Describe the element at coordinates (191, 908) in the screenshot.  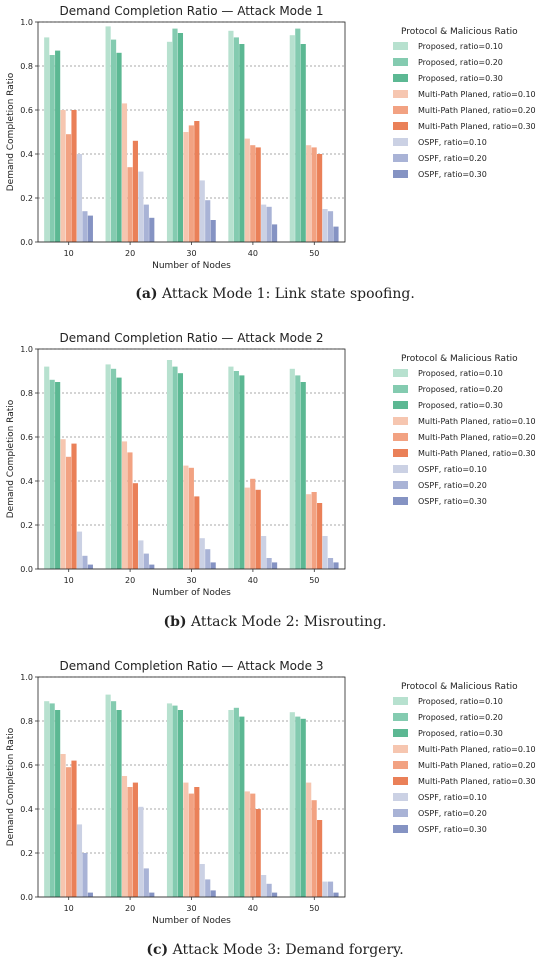
I see `x-tick-label: 30` at that location.